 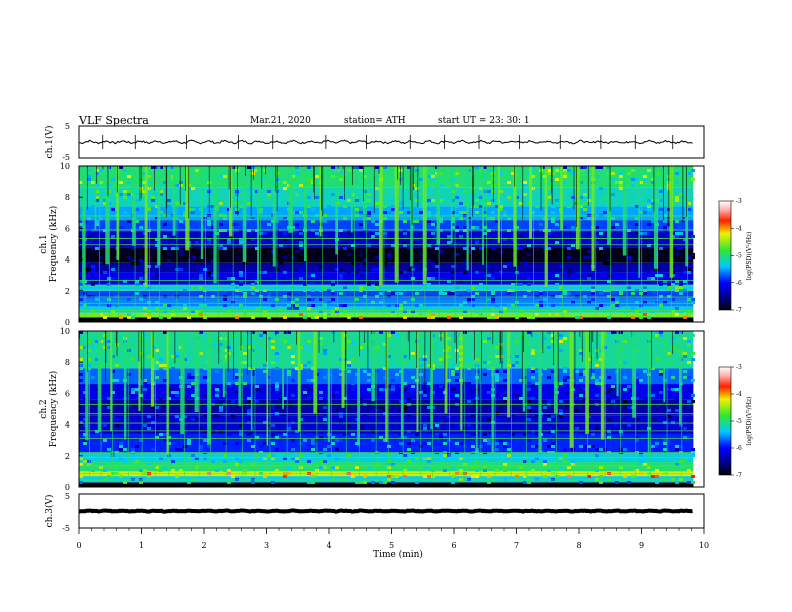 What do you see at coordinates (386, 287) in the screenshot?
I see `ch1s-marks-band` at bounding box center [386, 287].